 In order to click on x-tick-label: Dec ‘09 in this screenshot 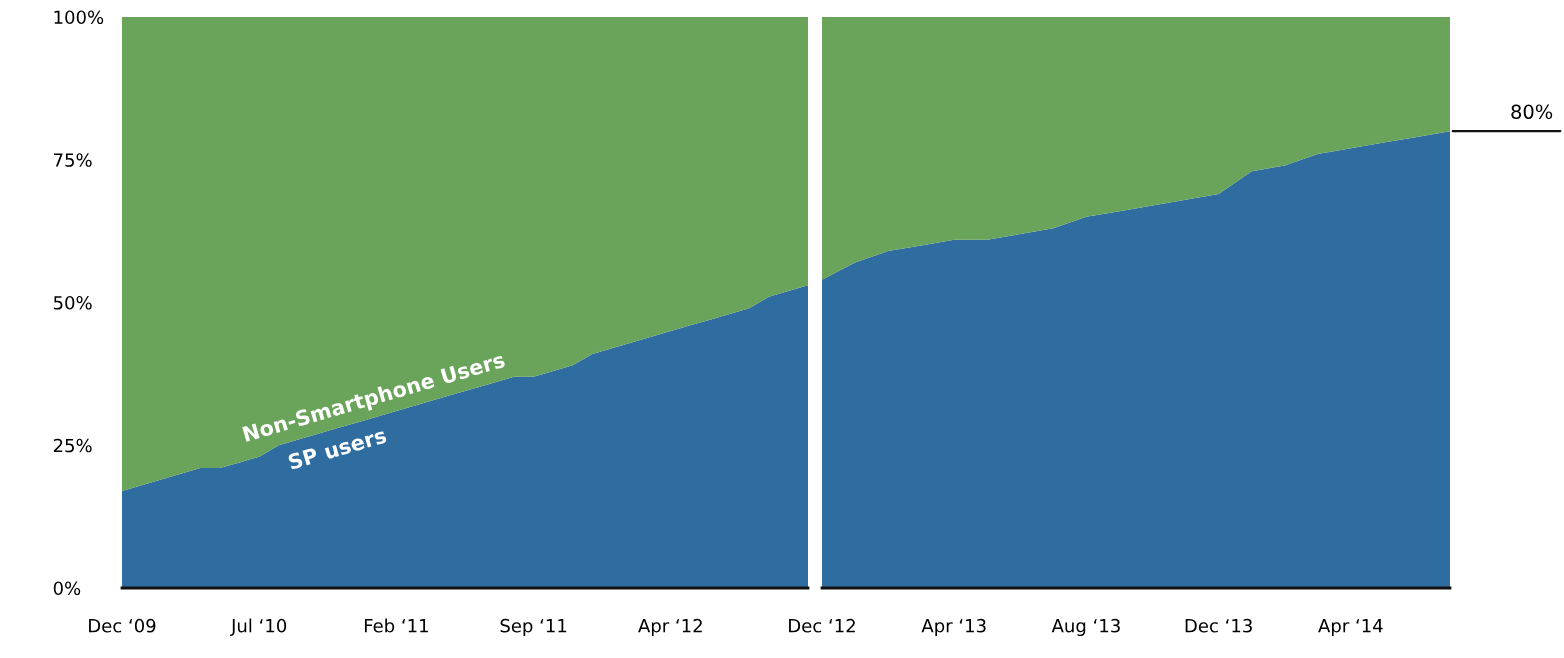, I will do `click(122, 625)`.